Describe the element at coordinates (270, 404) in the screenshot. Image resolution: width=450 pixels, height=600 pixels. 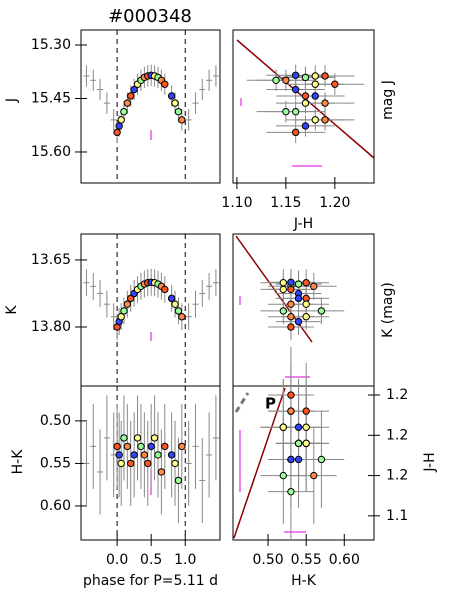
I see `annotation: P` at that location.